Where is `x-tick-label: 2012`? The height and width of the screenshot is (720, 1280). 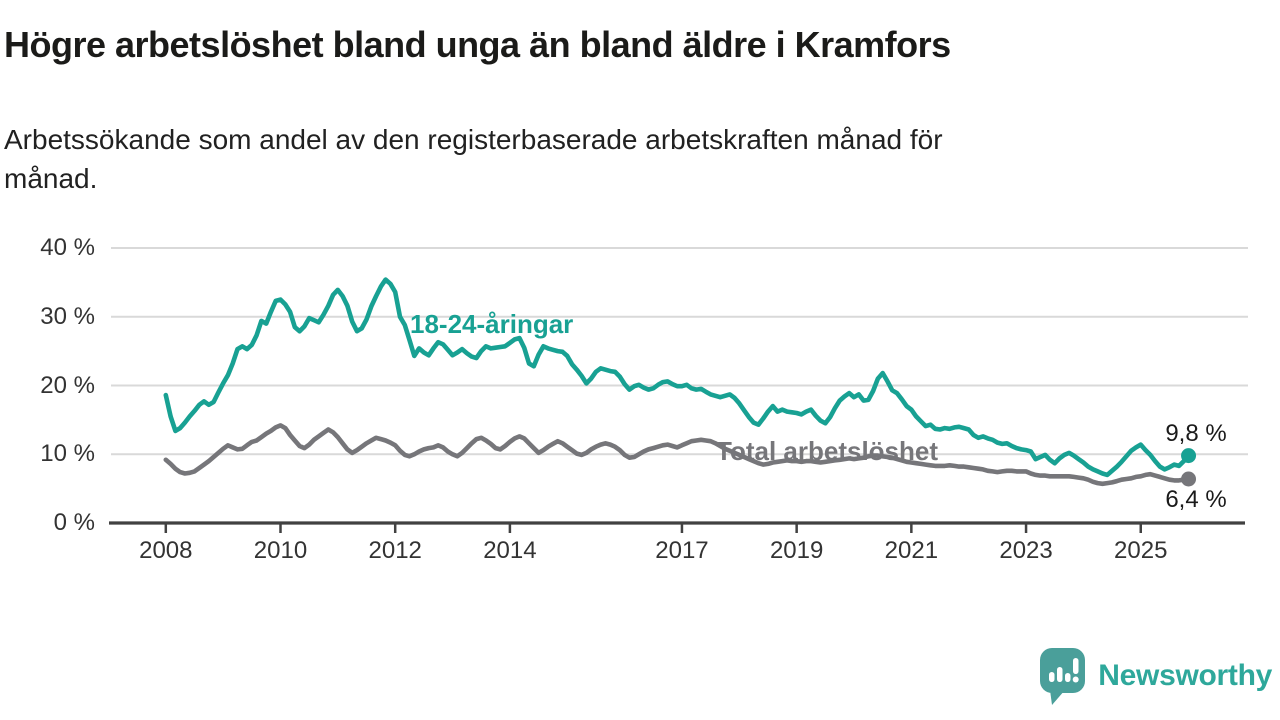 x-tick-label: 2012 is located at coordinates (395, 550).